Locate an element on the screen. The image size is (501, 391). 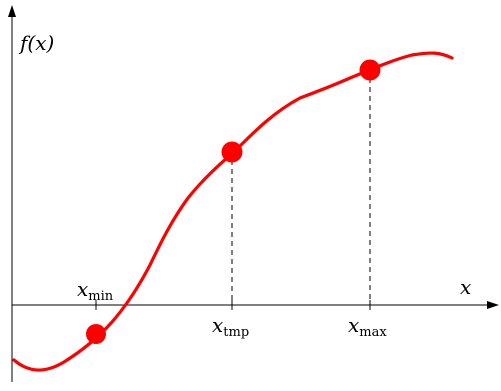
label-x-tmp: xtmp is located at coordinates (230, 326).